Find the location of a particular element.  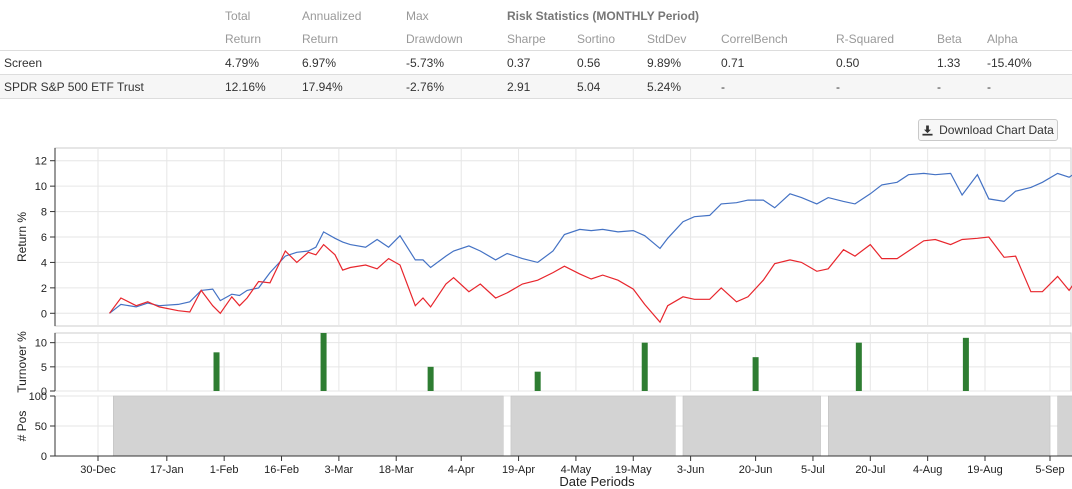

cell-stddev: 5.24% is located at coordinates (684, 86).